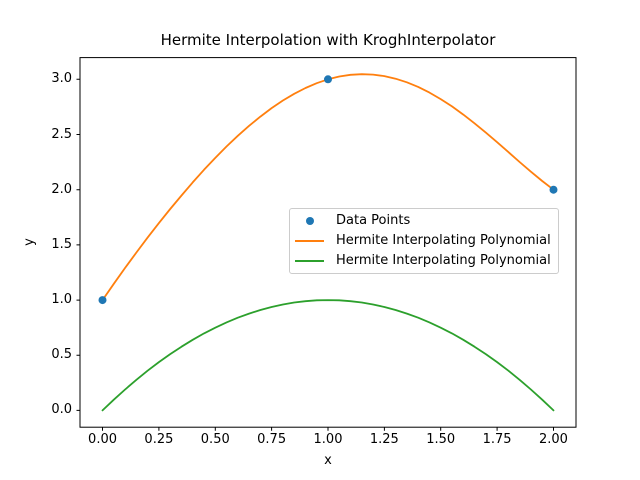  Describe the element at coordinates (159, 439) in the screenshot. I see `x-tick-label: 0.25` at that location.